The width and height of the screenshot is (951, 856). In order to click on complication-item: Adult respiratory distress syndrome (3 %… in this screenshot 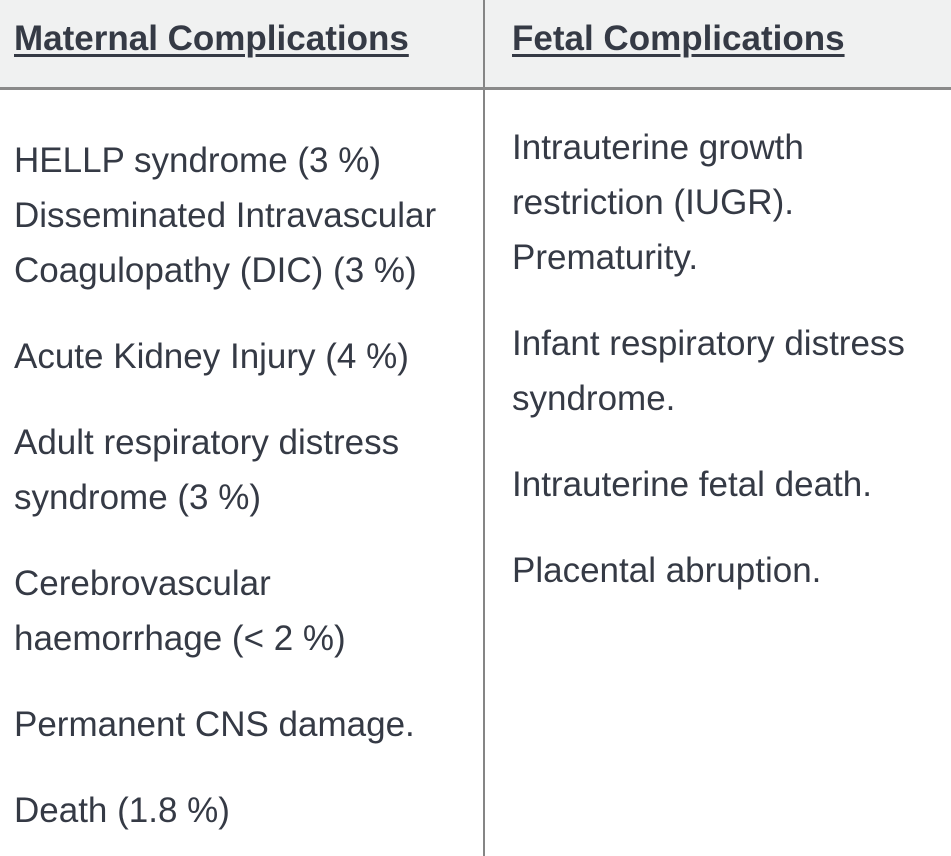, I will do `click(207, 470)`.